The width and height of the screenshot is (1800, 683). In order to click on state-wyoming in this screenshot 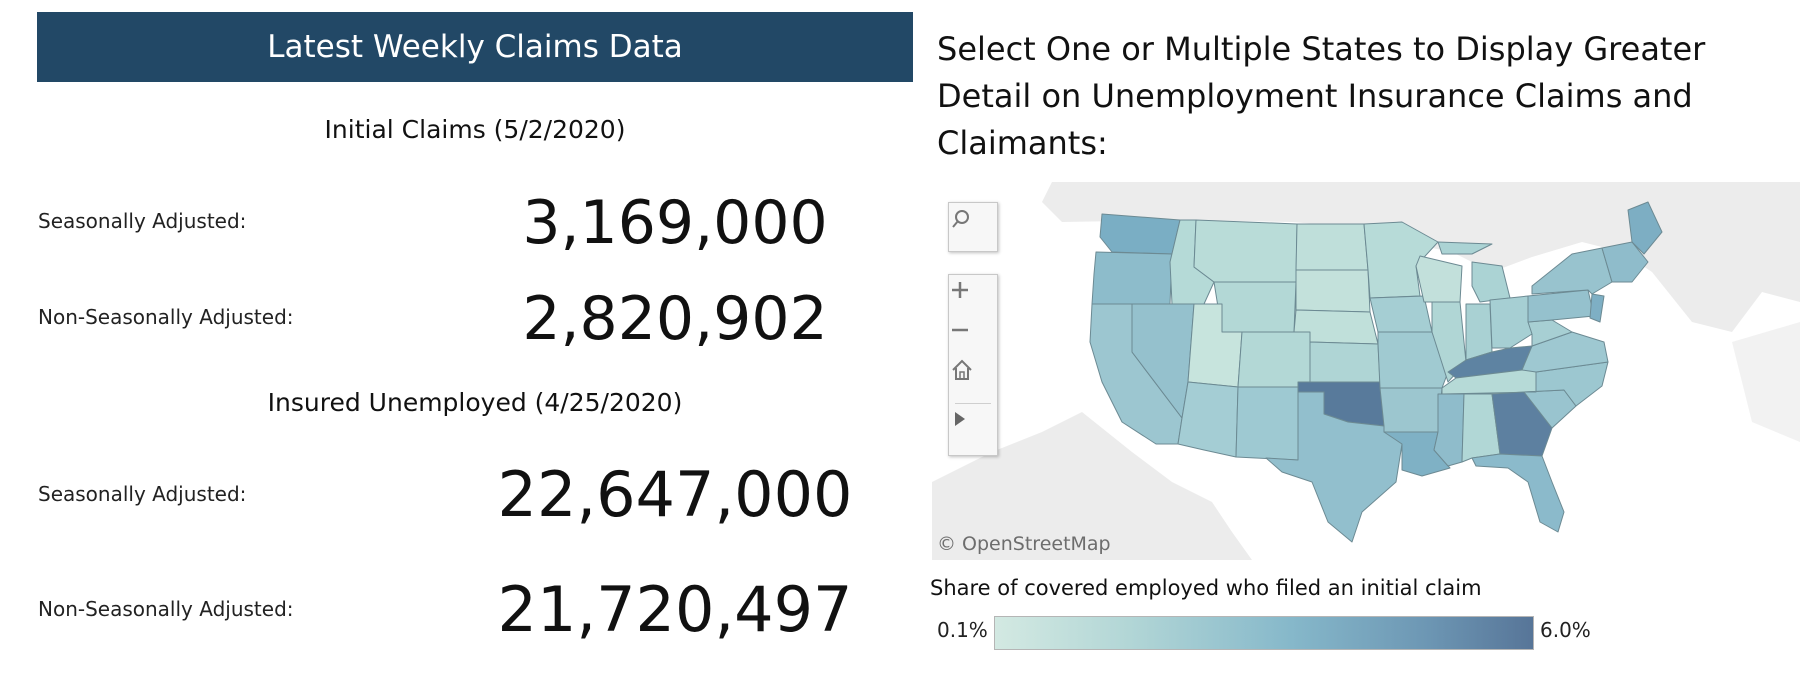, I will do `click(1255, 307)`.